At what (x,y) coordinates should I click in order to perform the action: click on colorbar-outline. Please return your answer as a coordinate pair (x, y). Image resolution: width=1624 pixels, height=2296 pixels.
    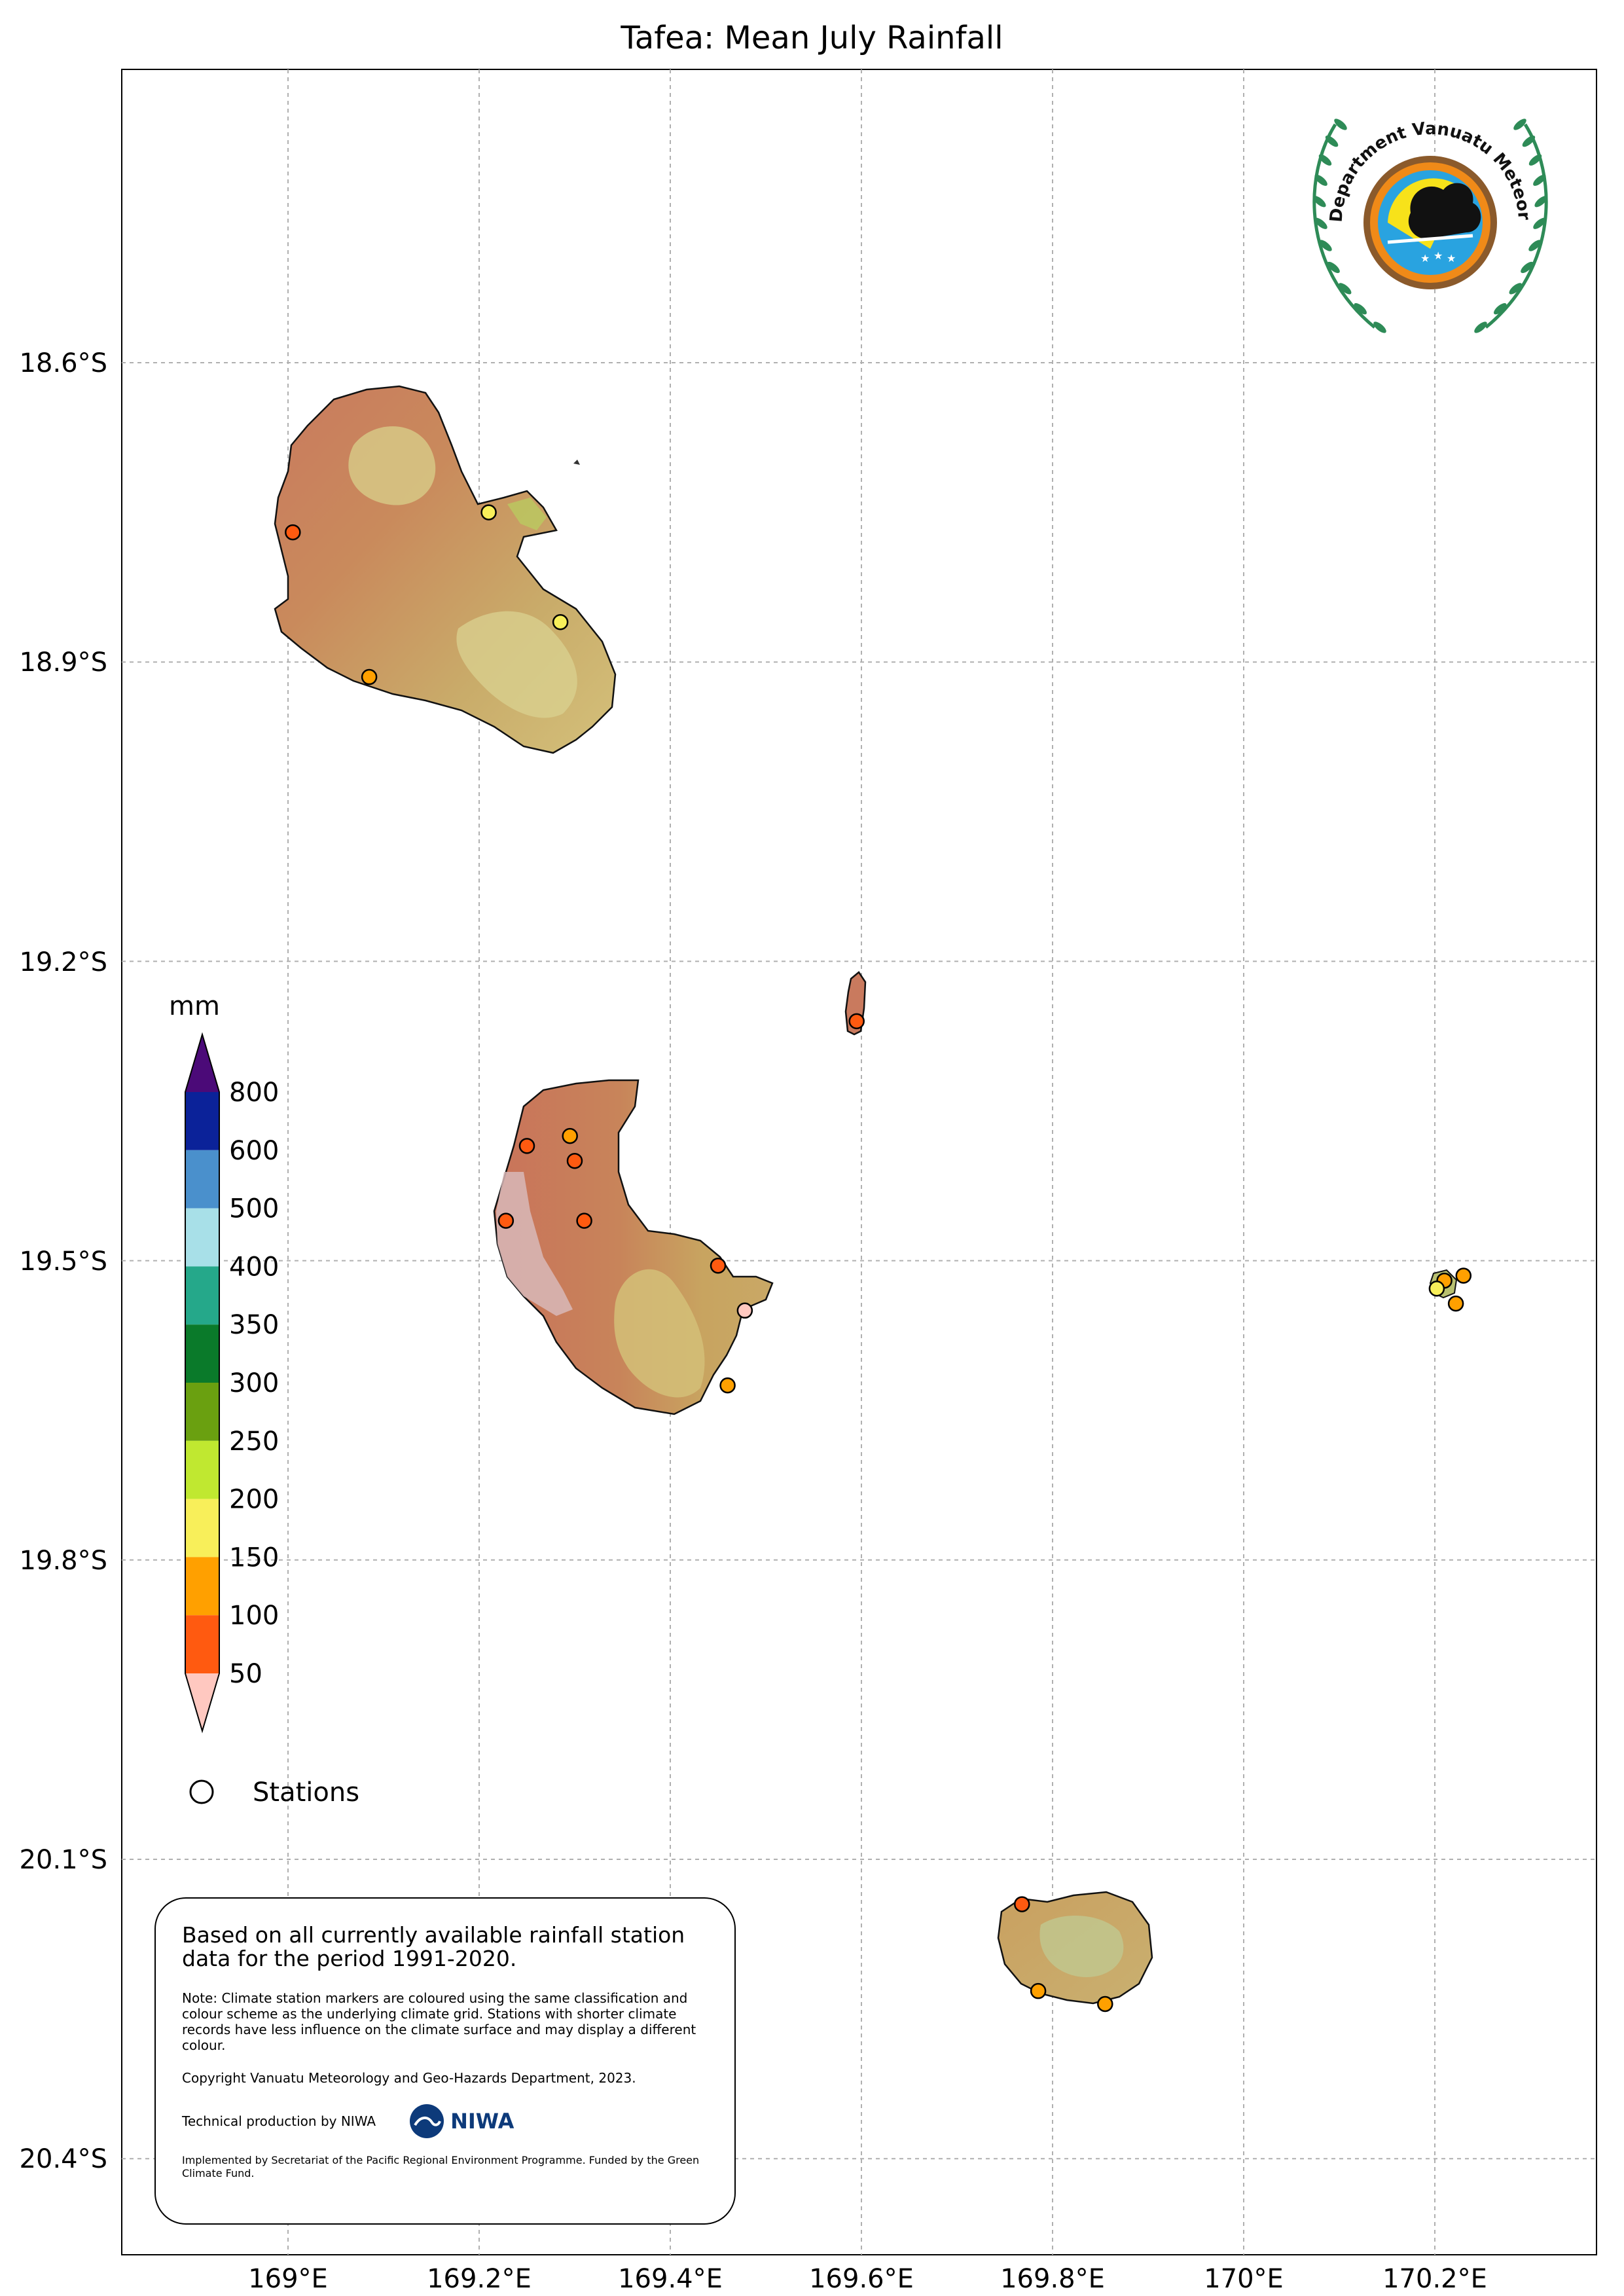
    Looking at the image, I should click on (202, 1383).